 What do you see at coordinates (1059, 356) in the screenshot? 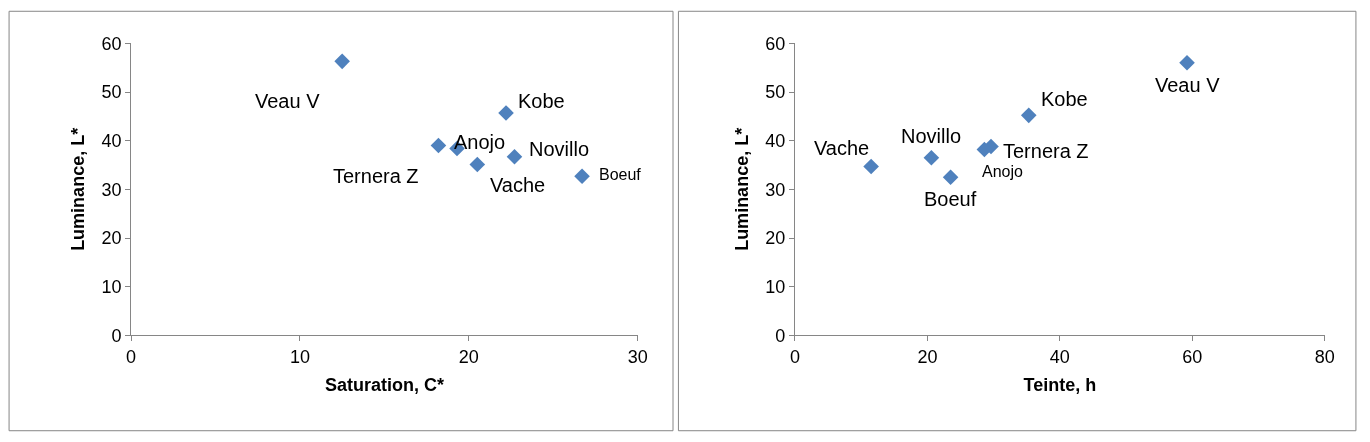
I see `x-tick-label: 40` at bounding box center [1059, 356].